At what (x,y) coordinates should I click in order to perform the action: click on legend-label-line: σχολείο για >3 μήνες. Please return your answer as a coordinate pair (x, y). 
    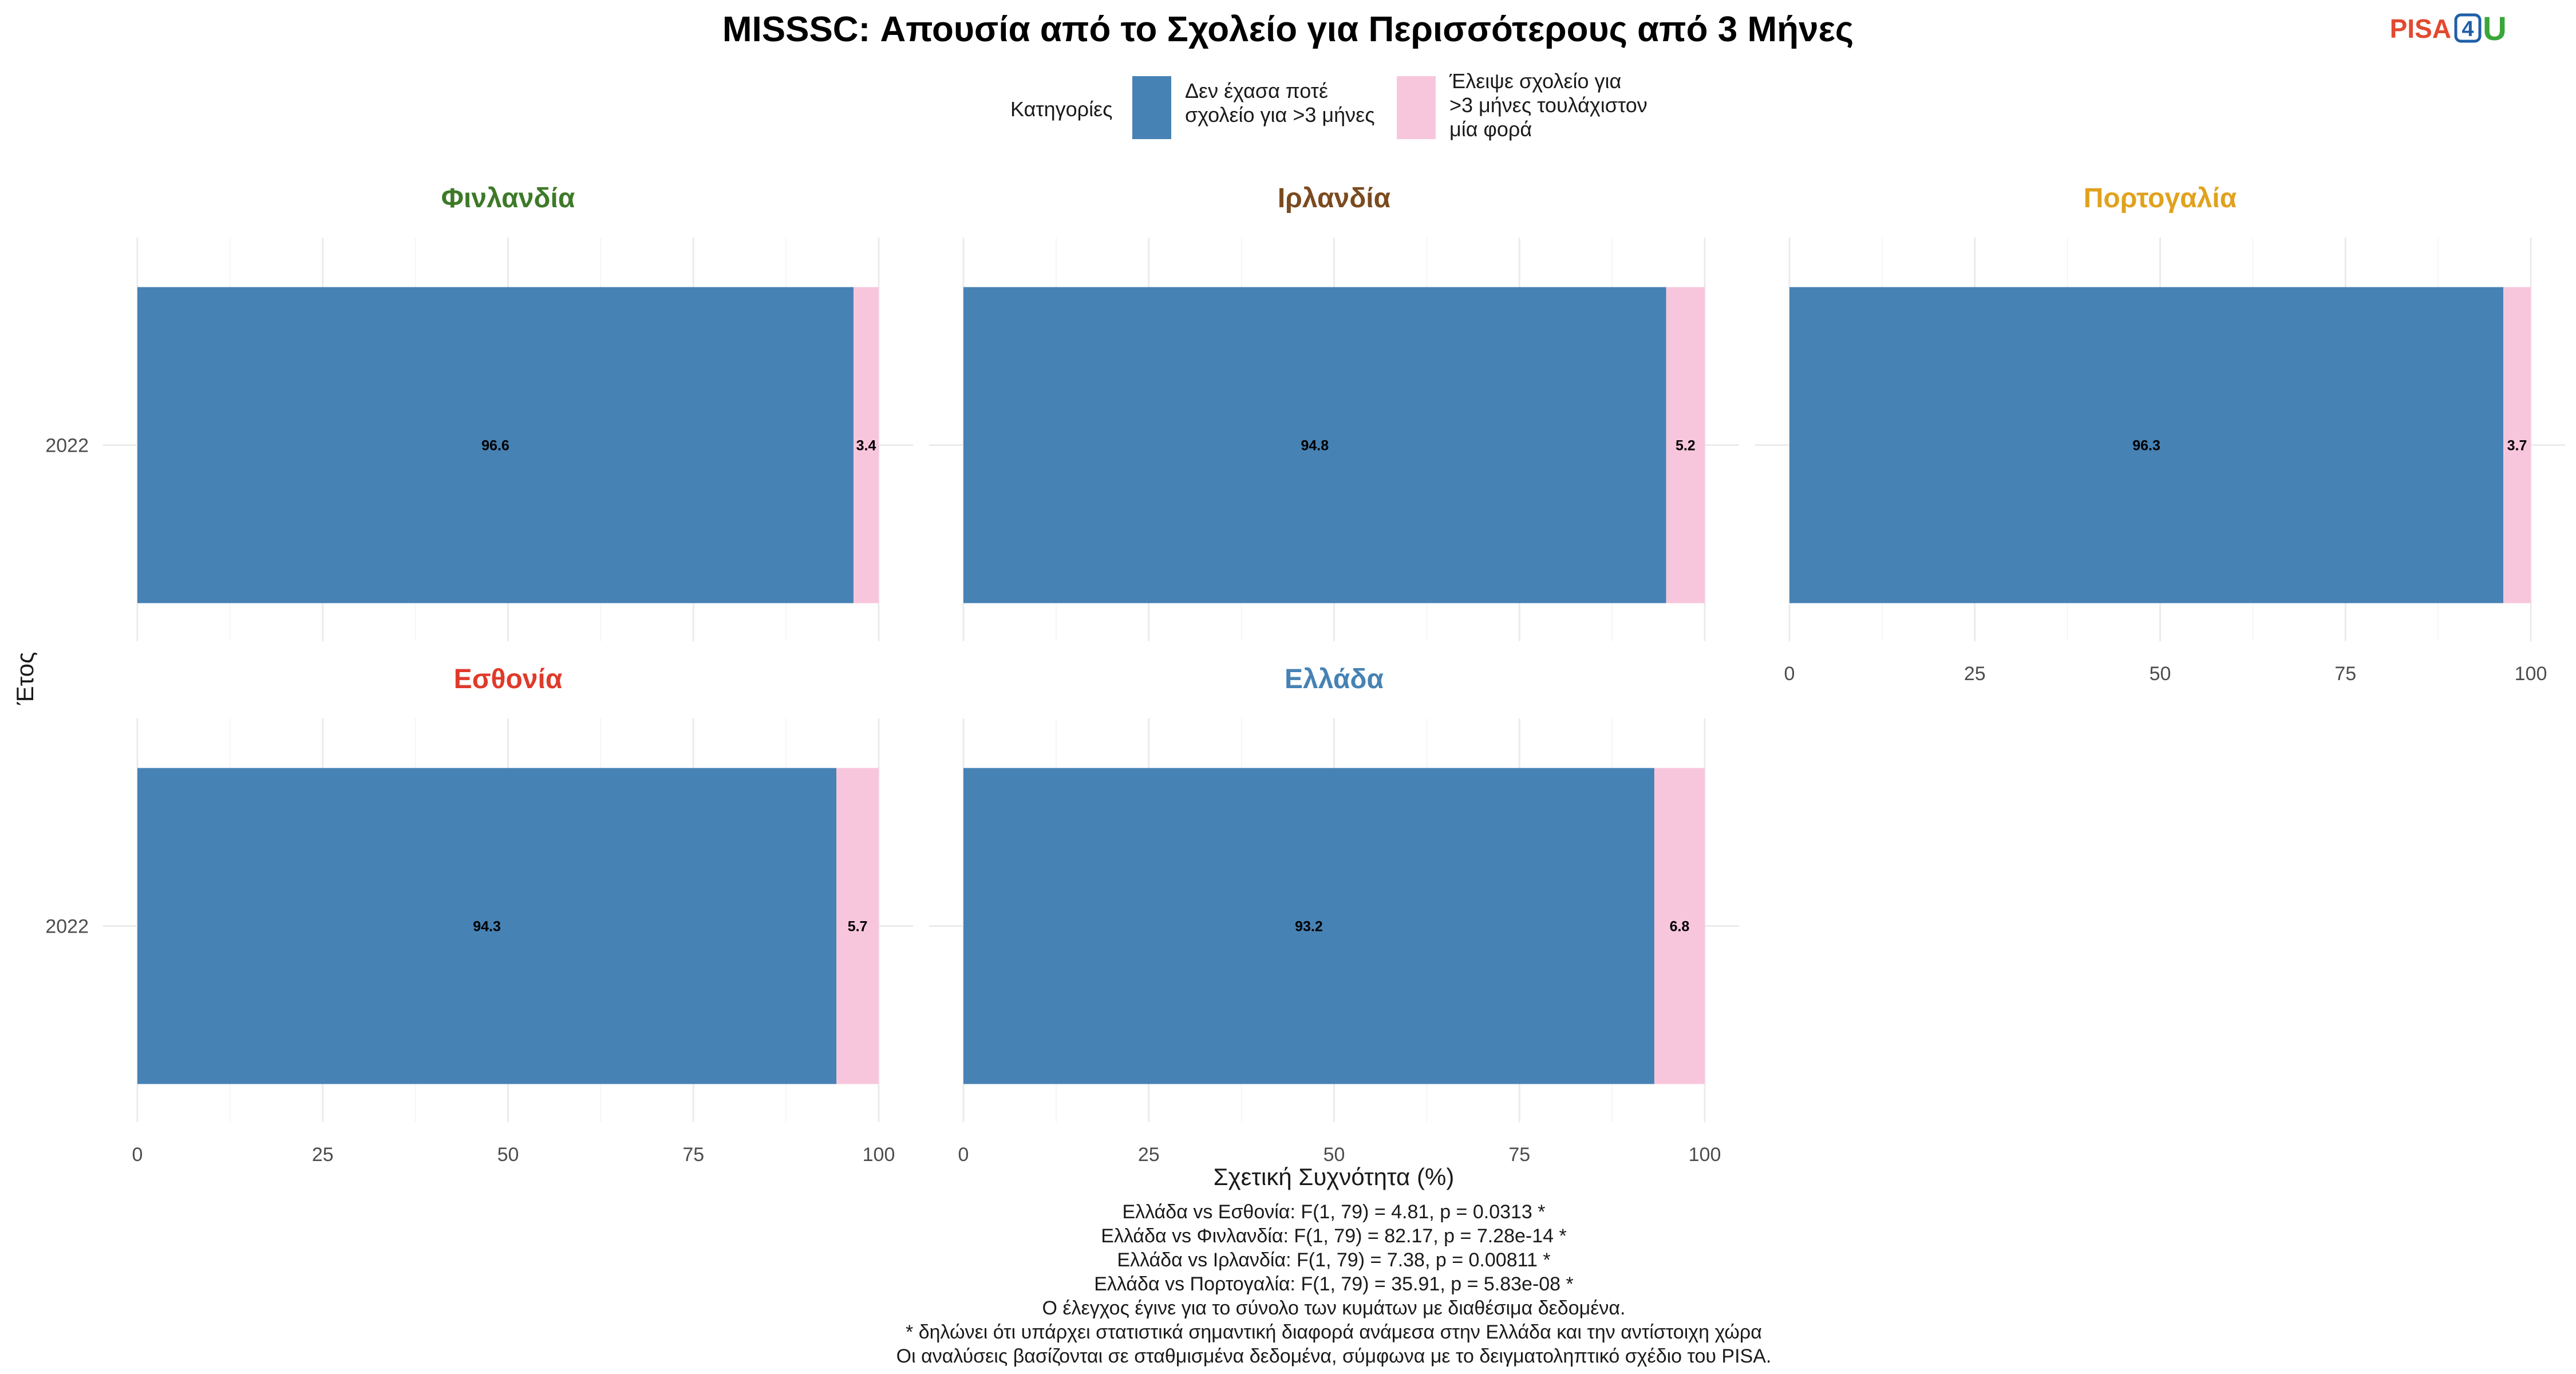
    Looking at the image, I should click on (1280, 115).